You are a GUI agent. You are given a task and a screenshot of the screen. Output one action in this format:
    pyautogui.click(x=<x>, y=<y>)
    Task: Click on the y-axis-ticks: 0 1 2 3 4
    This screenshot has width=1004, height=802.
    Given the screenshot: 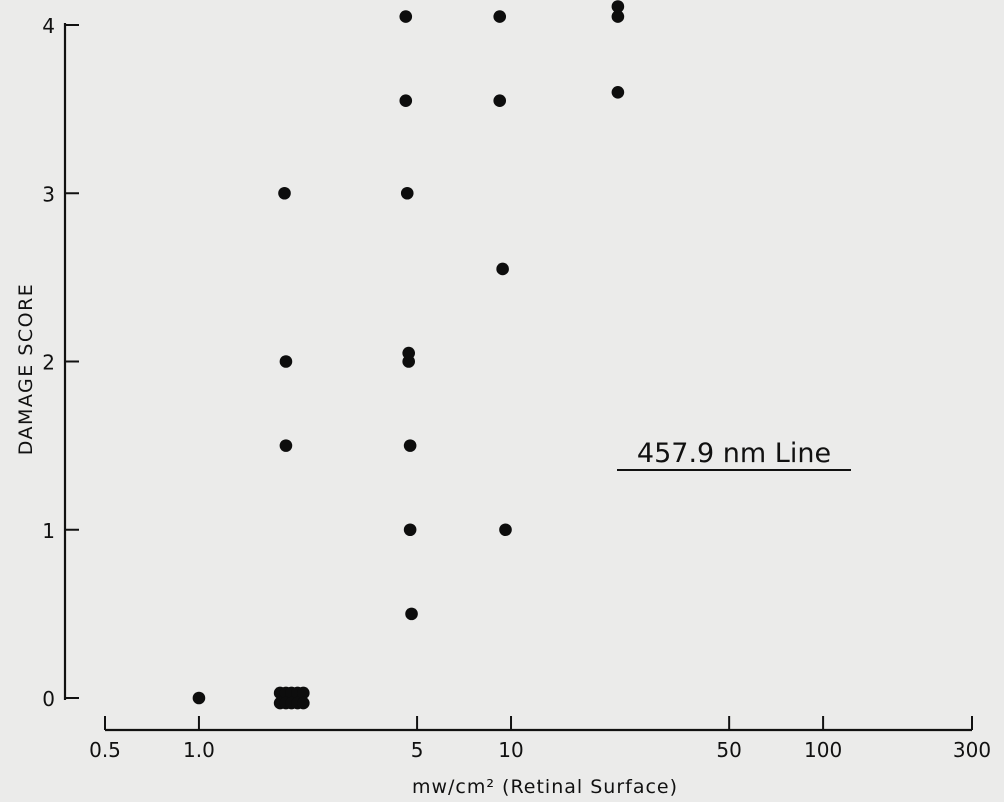 What is the action you would take?
    pyautogui.click(x=60, y=362)
    